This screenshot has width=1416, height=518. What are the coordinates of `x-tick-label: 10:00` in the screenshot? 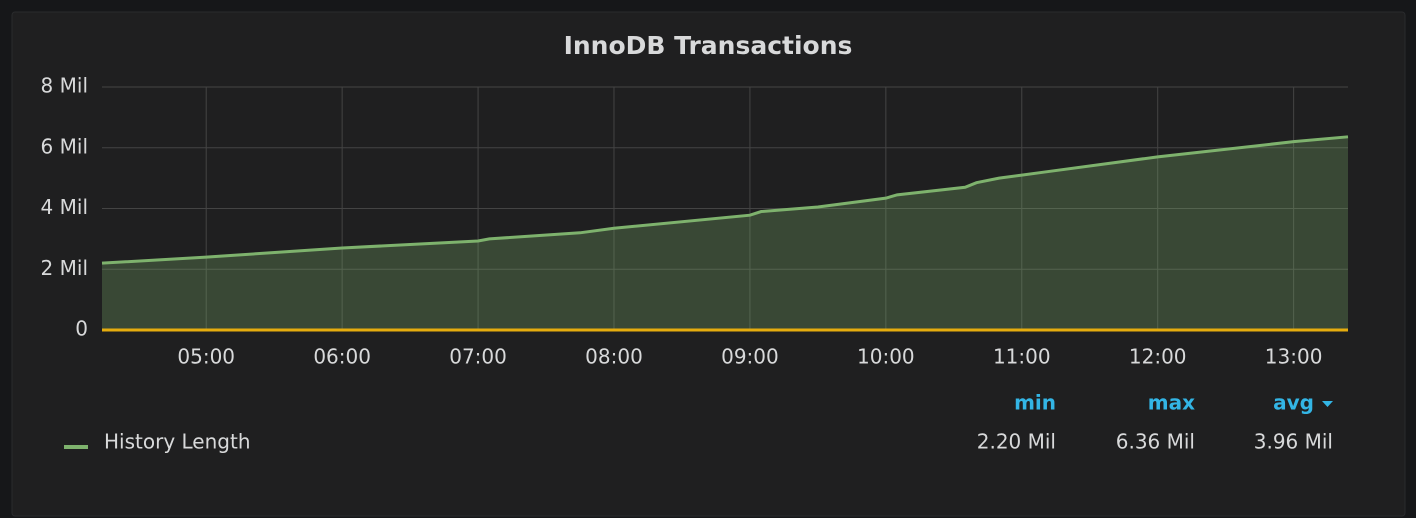 It's located at (886, 357).